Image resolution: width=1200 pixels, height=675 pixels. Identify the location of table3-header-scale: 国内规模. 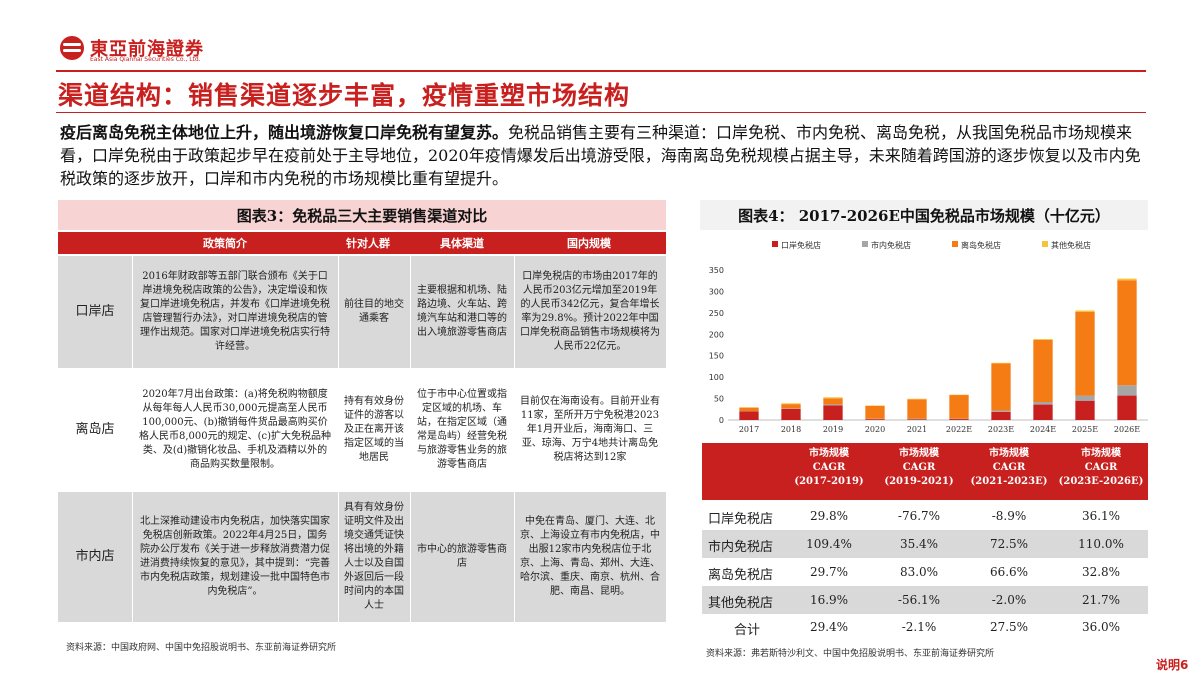
(589, 243).